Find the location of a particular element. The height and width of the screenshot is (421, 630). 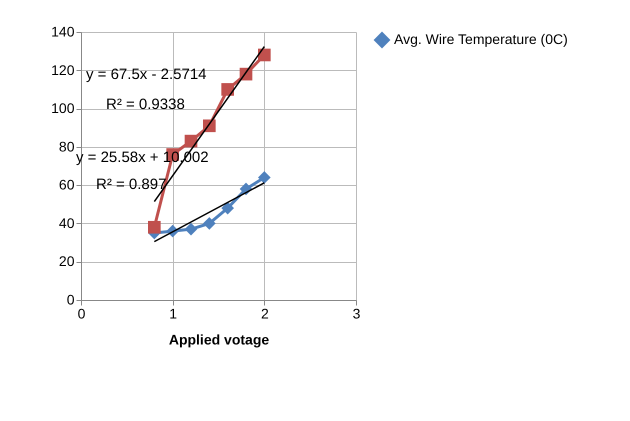

y-tick-label: 40 is located at coordinates (66, 222).